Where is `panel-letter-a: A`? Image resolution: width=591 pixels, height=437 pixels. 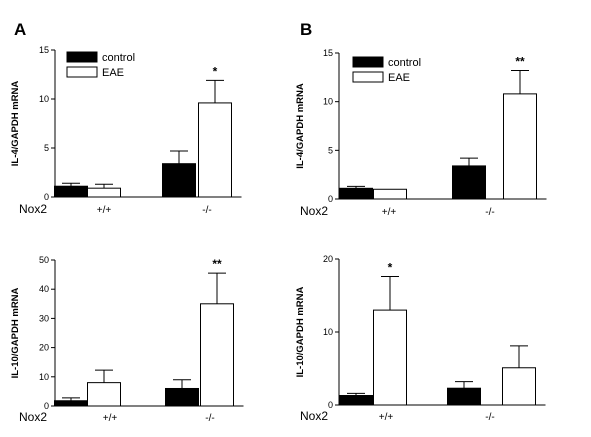 panel-letter-a: A is located at coordinates (20, 29).